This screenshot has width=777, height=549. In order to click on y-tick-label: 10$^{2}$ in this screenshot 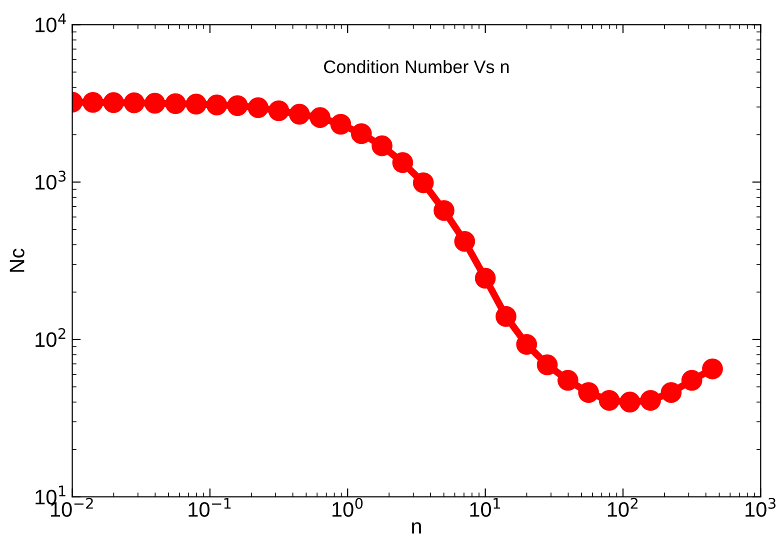, I will do `click(51, 338)`.